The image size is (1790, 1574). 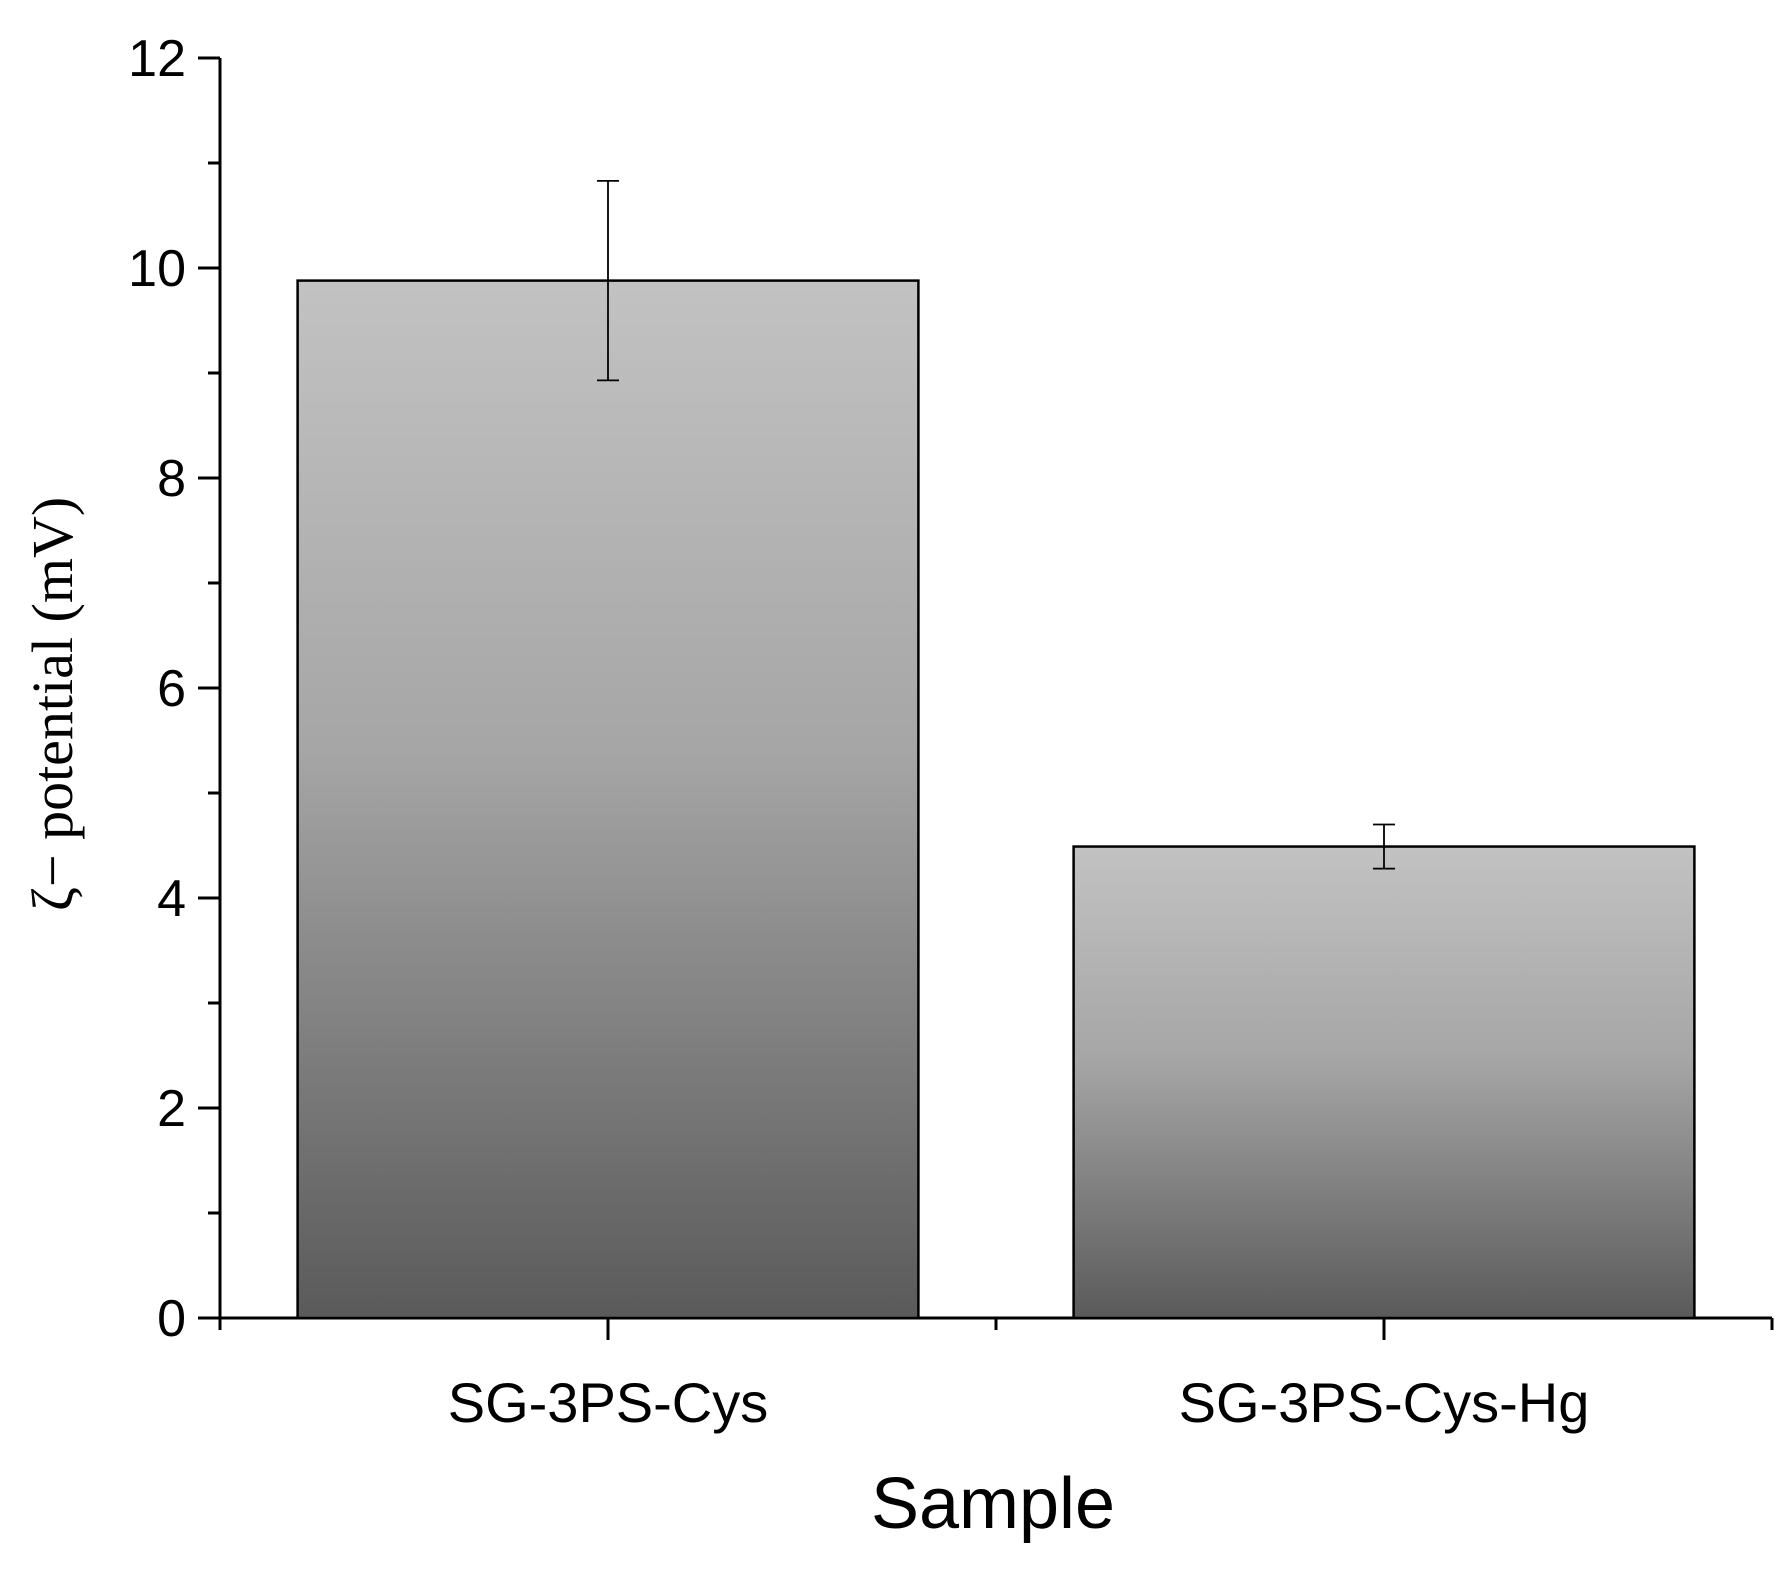 What do you see at coordinates (608, 1402) in the screenshot?
I see `x-tick-label: SG-3PS-Cys` at bounding box center [608, 1402].